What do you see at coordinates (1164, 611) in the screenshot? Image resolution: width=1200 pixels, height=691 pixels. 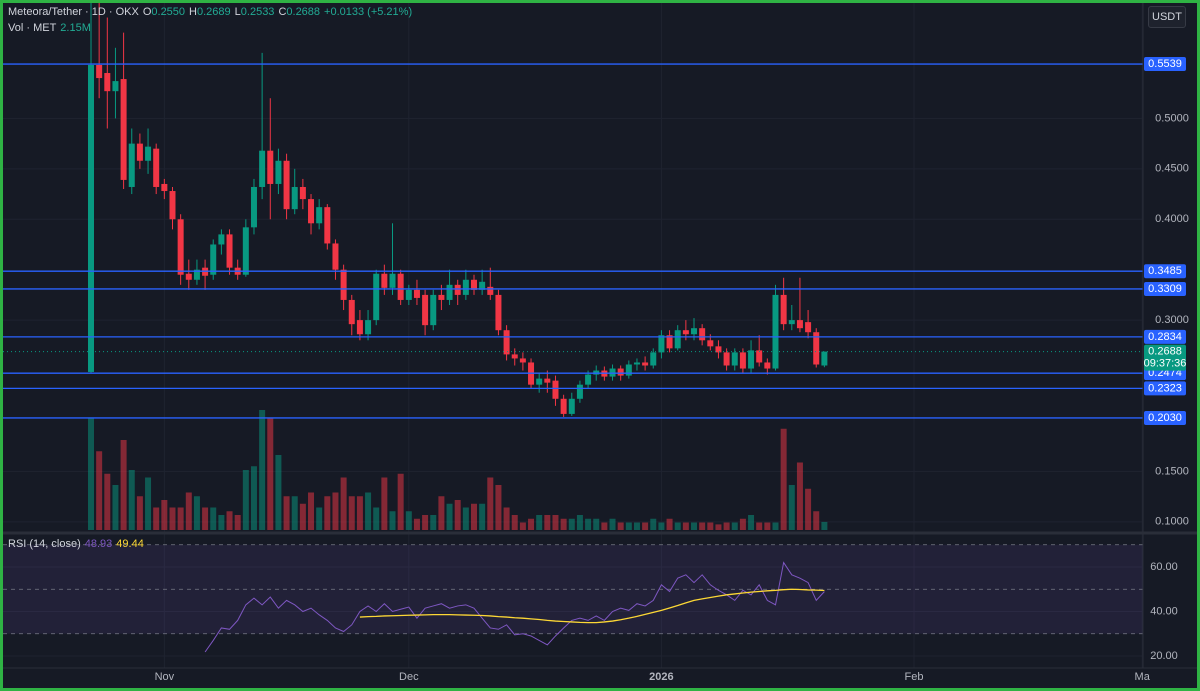 I see `rsi-tick-label: 40.00` at bounding box center [1164, 611].